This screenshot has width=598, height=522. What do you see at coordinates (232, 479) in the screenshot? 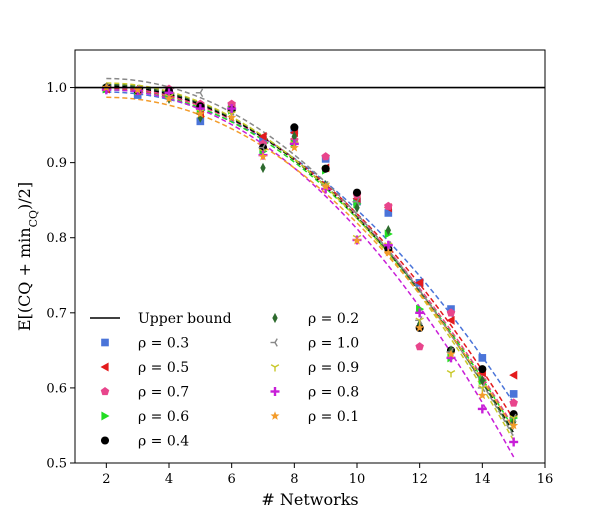
I see `x-tick-label: 6` at bounding box center [232, 479].